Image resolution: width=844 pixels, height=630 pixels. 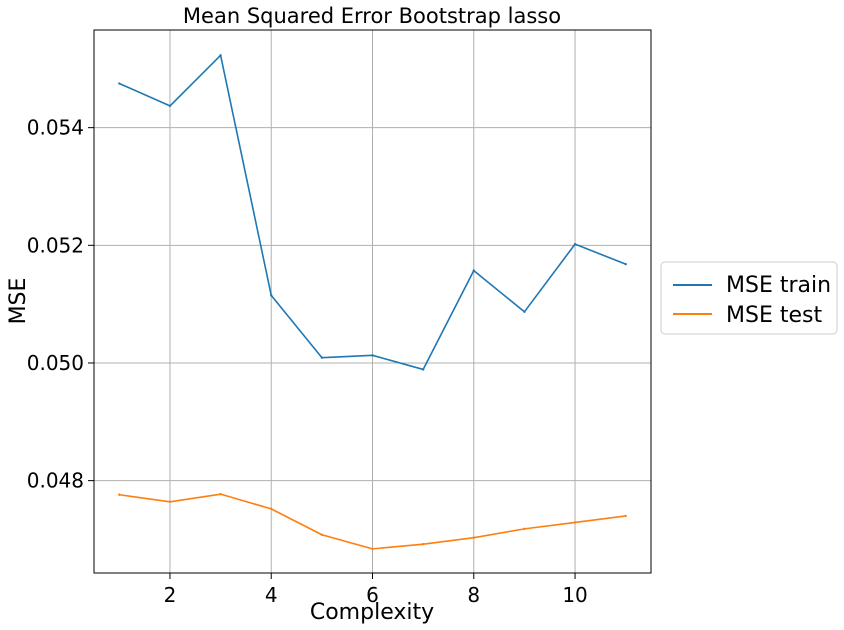 I want to click on legend-label-train: MSE train, so click(x=778, y=285).